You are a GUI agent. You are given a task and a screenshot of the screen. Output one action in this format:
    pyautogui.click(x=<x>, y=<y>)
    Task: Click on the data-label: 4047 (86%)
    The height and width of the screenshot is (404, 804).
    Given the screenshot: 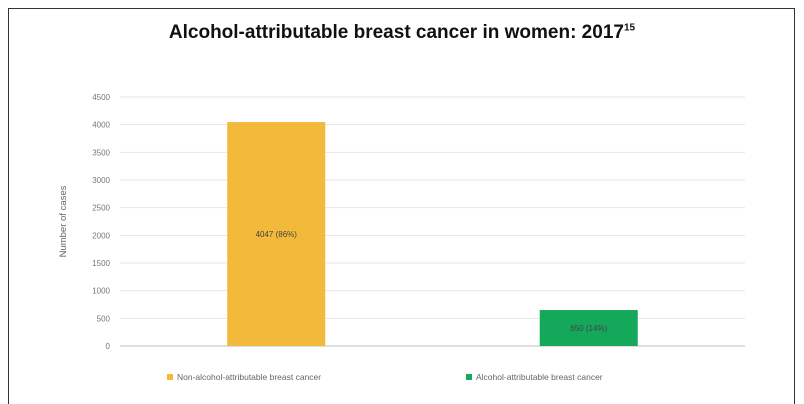 What is the action you would take?
    pyautogui.click(x=277, y=234)
    